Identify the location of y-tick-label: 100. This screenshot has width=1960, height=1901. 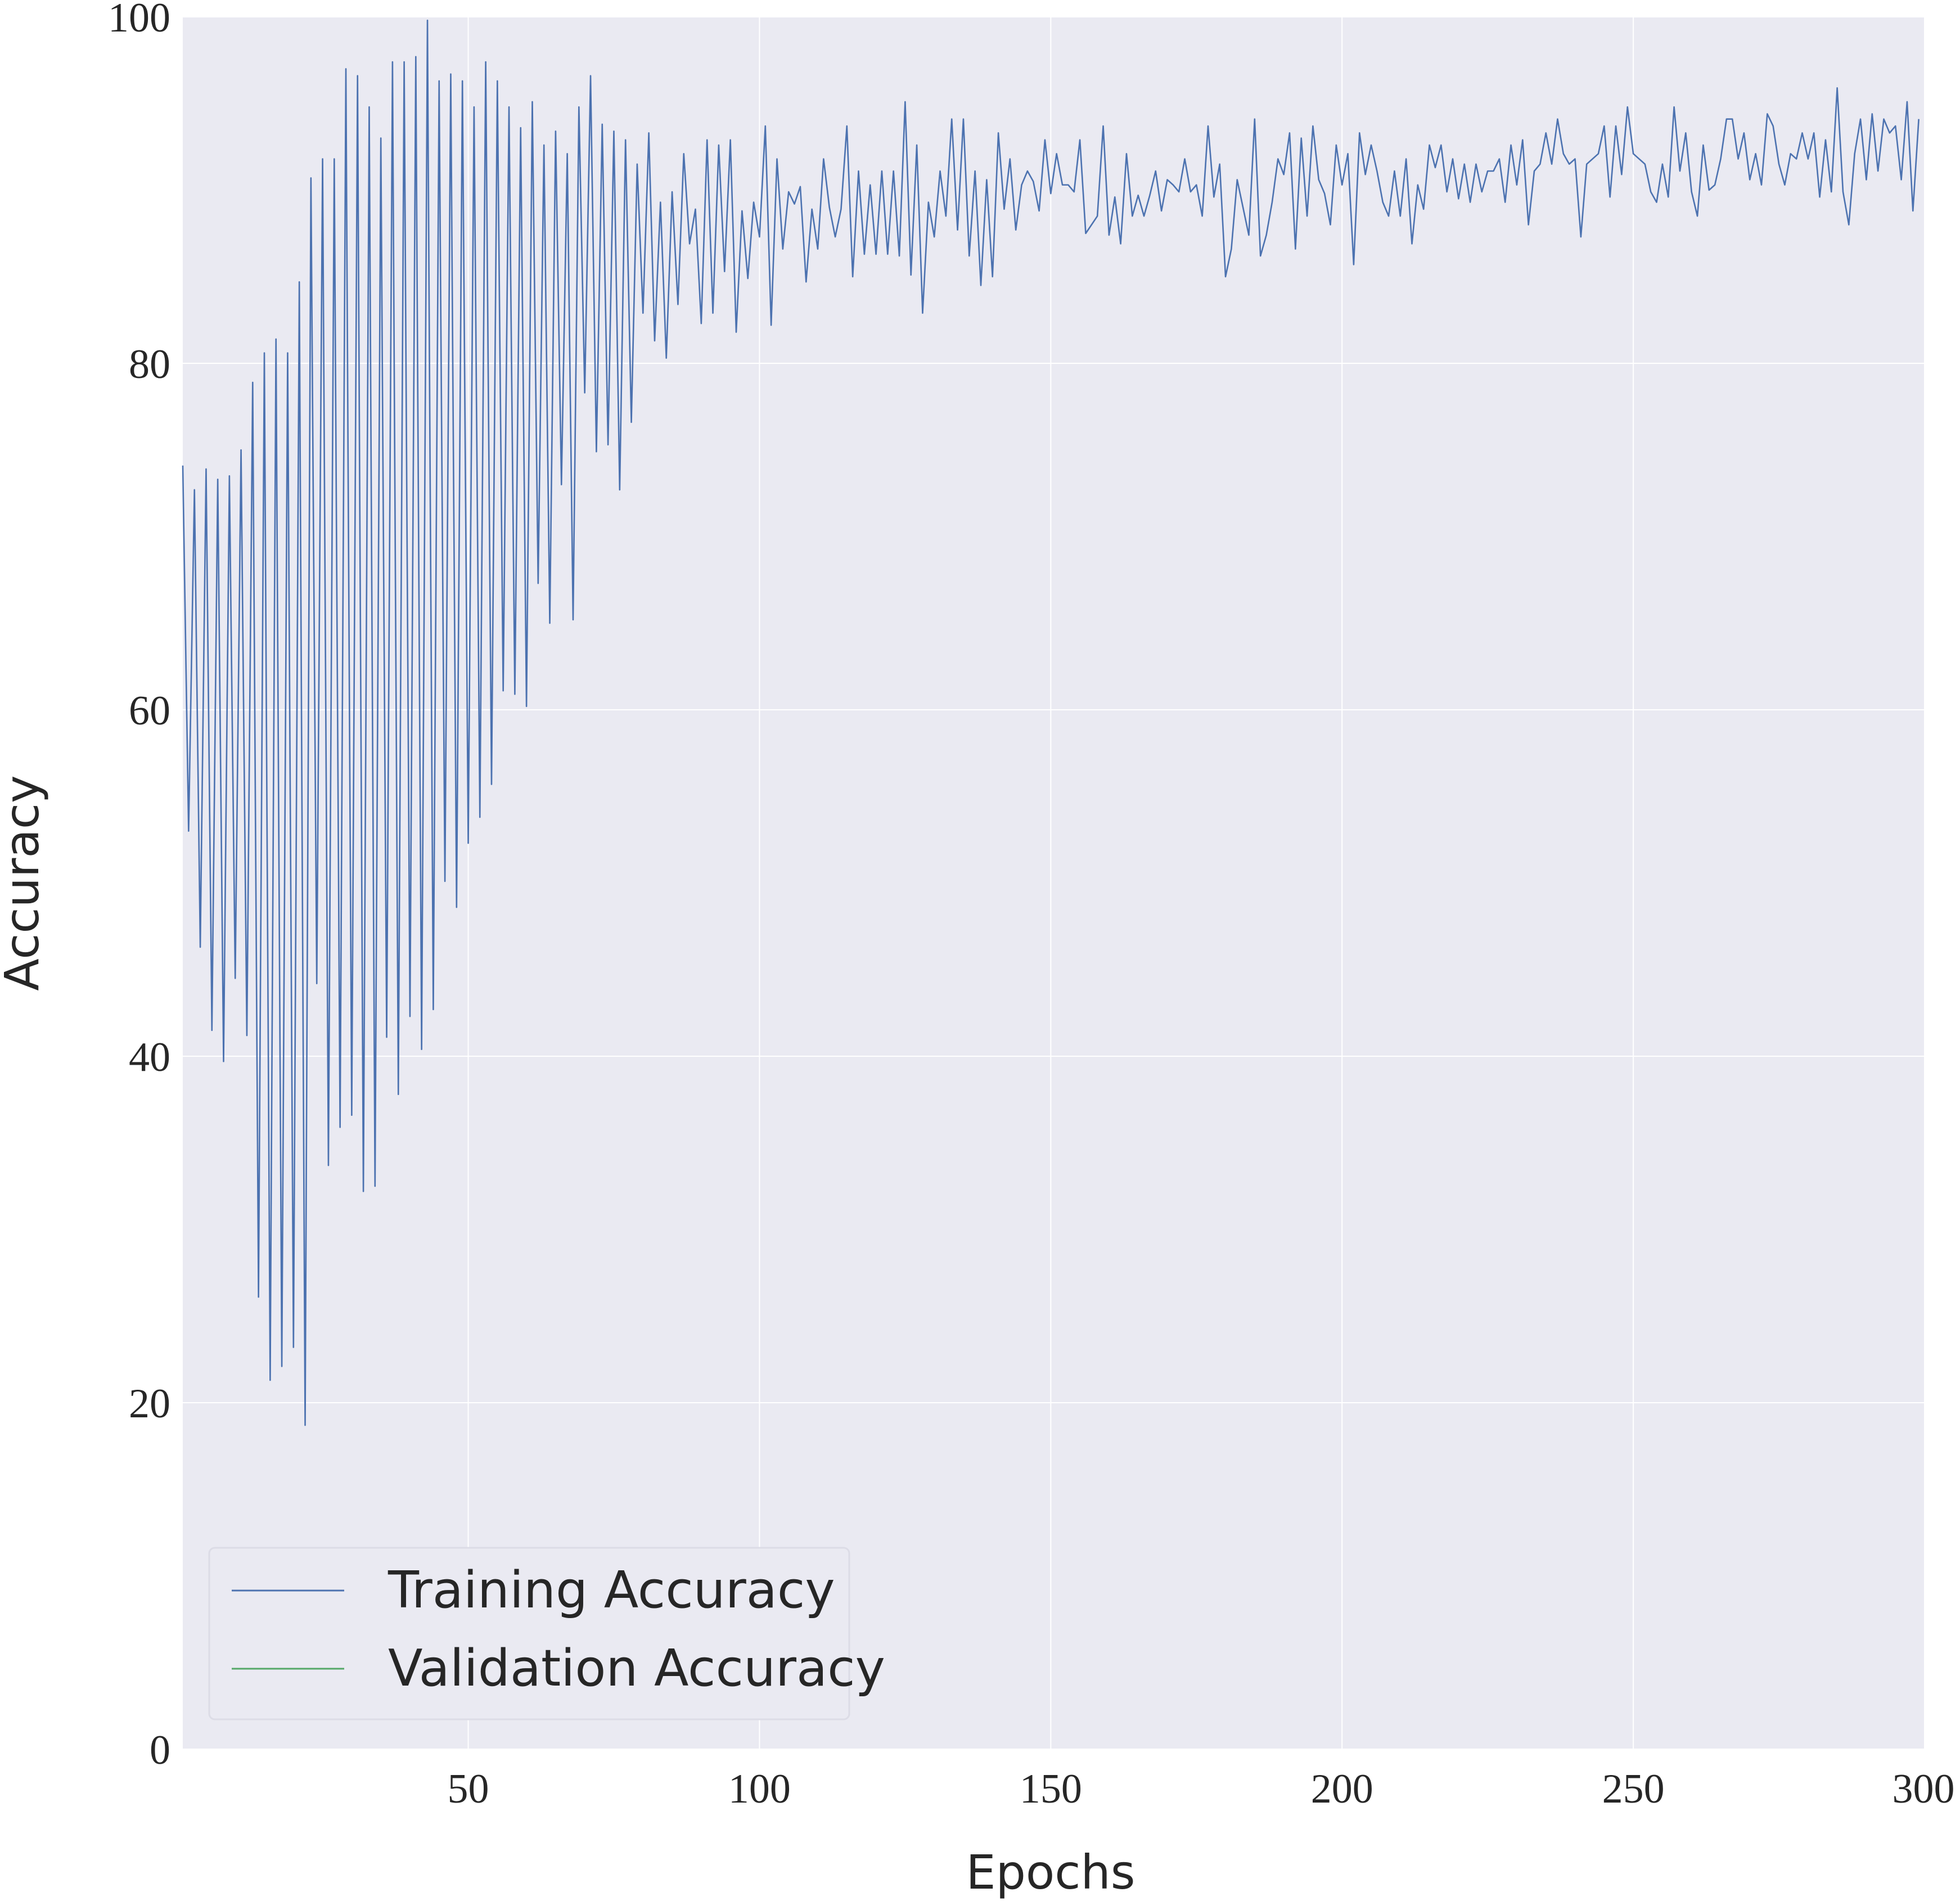
(139, 20).